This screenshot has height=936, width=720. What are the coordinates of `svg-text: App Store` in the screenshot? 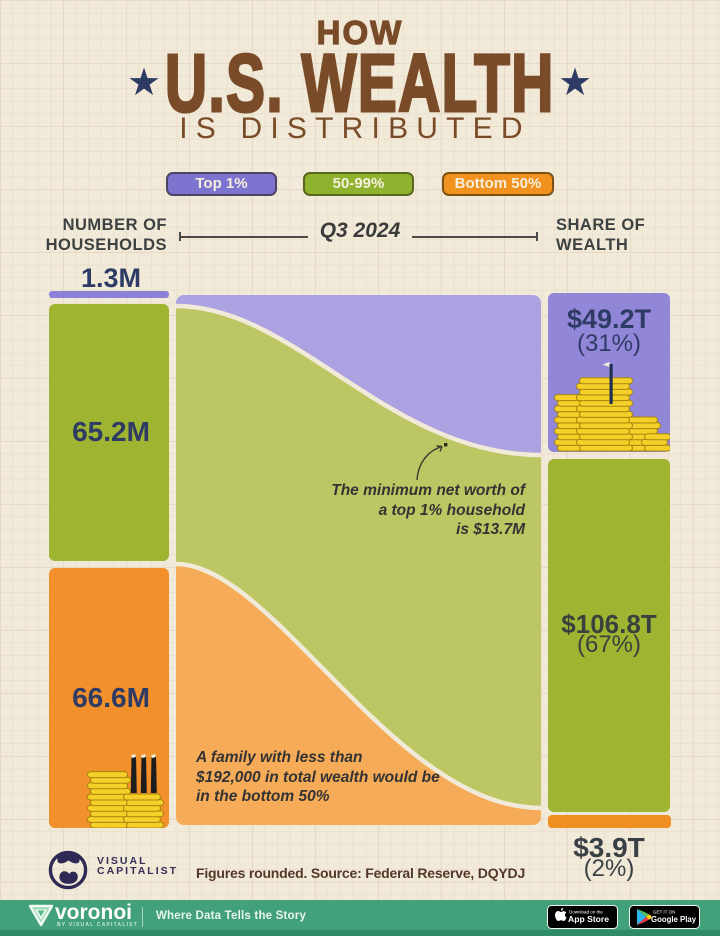 It's located at (588, 919).